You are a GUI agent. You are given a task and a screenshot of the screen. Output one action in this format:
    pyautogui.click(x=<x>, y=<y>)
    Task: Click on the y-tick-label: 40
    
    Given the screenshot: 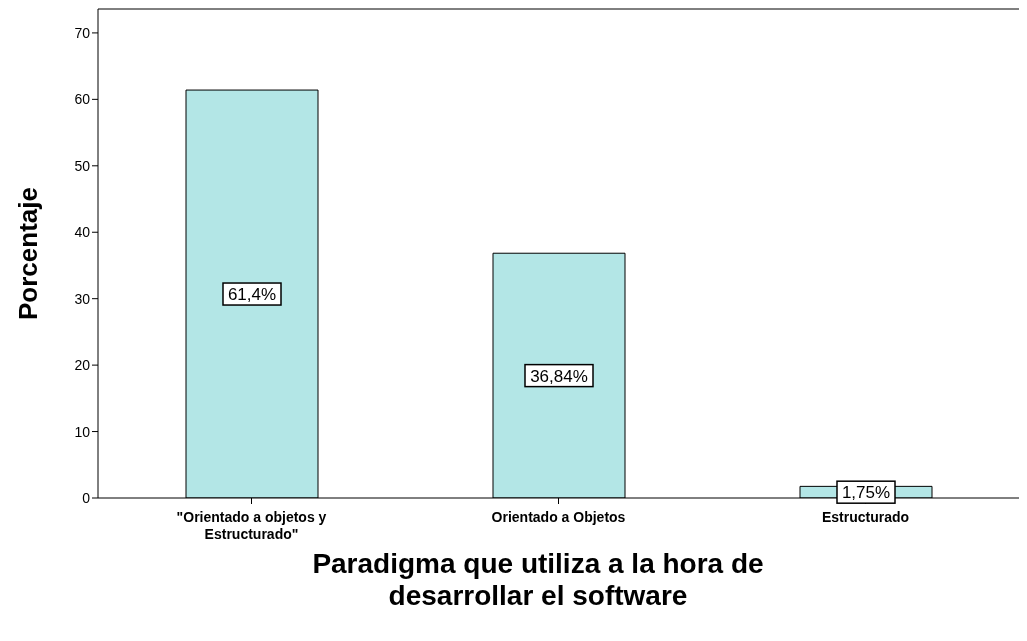 What is the action you would take?
    pyautogui.click(x=82, y=232)
    